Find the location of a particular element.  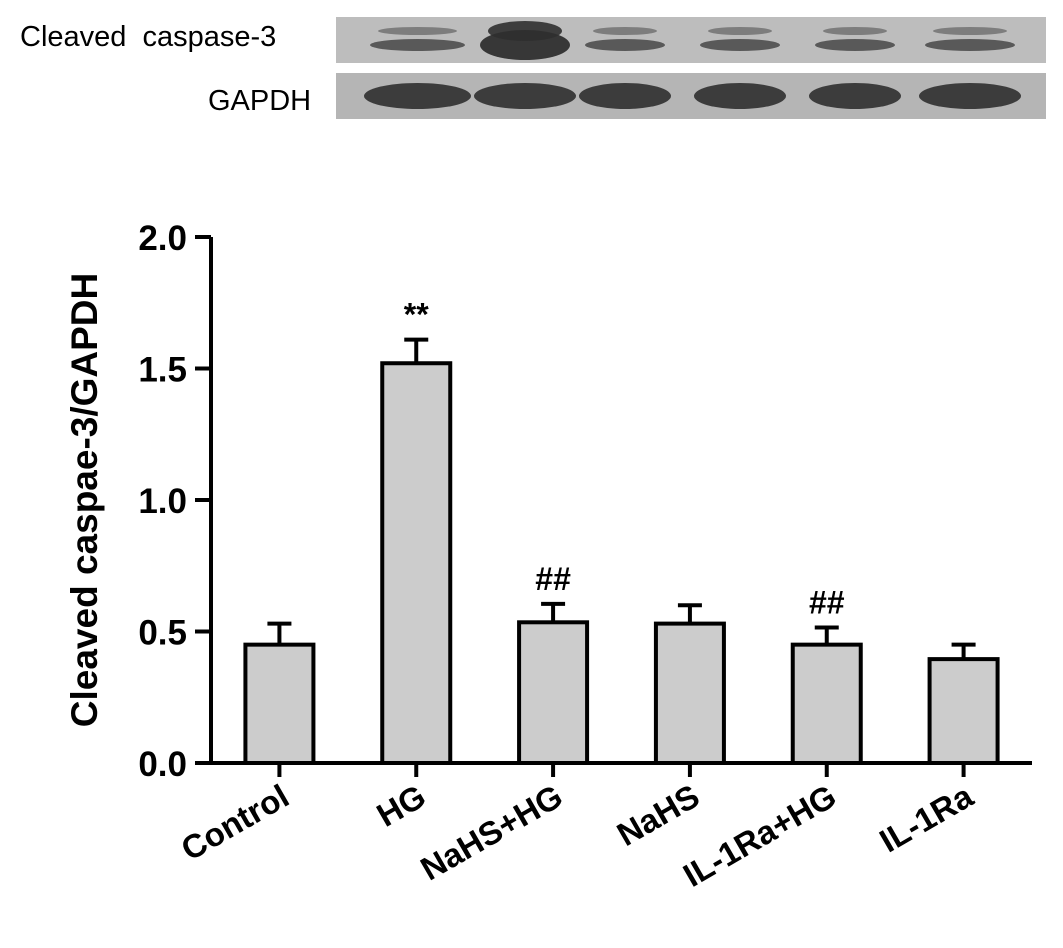

y-axis-label: Cleaved caspae-3/GAPDH is located at coordinates (84, 500).